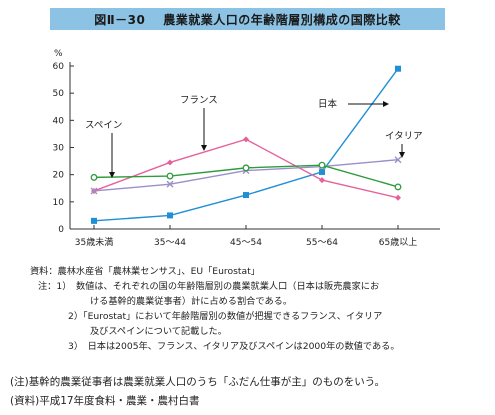 The image size is (495, 415). What do you see at coordinates (59, 149) in the screenshot?
I see `y-tick-label: 30` at bounding box center [59, 149].